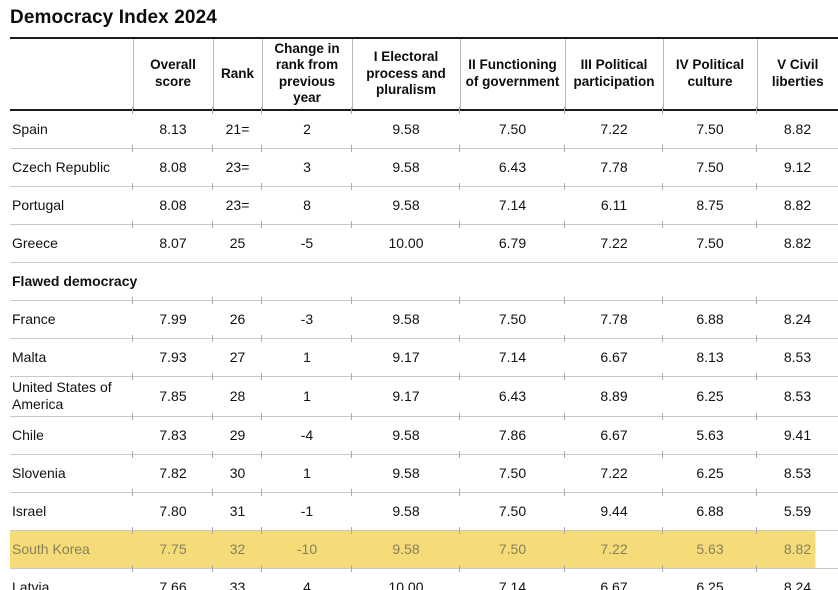  Describe the element at coordinates (172, 242) in the screenshot. I see `cell-overall-greece: 8.07` at that location.